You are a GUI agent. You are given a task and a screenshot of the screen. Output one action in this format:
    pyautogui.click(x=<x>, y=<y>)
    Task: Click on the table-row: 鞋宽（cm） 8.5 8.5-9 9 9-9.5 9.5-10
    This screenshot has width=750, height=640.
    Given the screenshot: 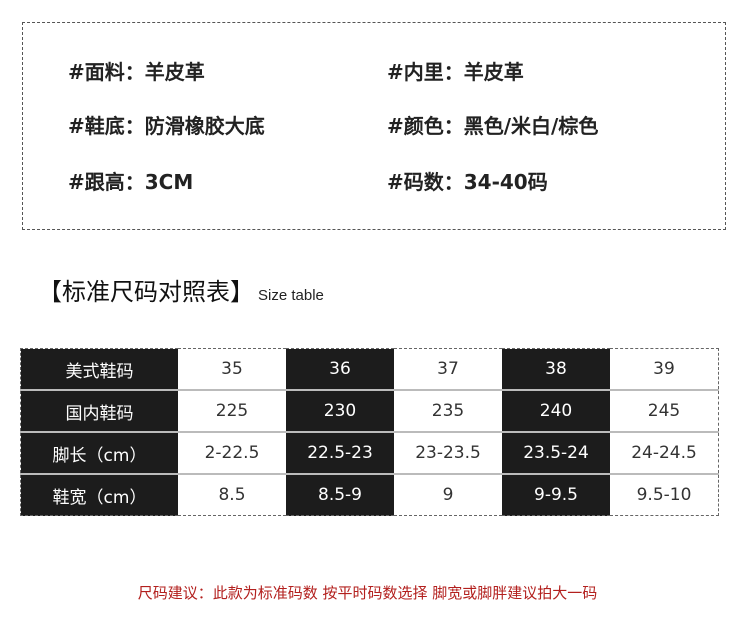 What is the action you would take?
    pyautogui.click(x=369, y=495)
    